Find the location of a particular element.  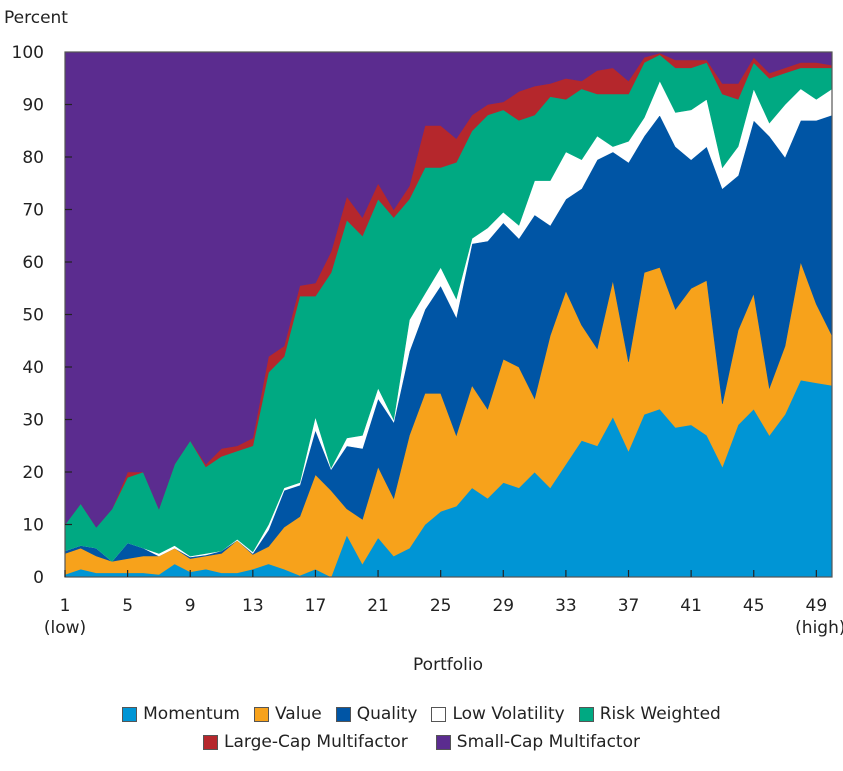

x-tick-label: 13 is located at coordinates (253, 606).